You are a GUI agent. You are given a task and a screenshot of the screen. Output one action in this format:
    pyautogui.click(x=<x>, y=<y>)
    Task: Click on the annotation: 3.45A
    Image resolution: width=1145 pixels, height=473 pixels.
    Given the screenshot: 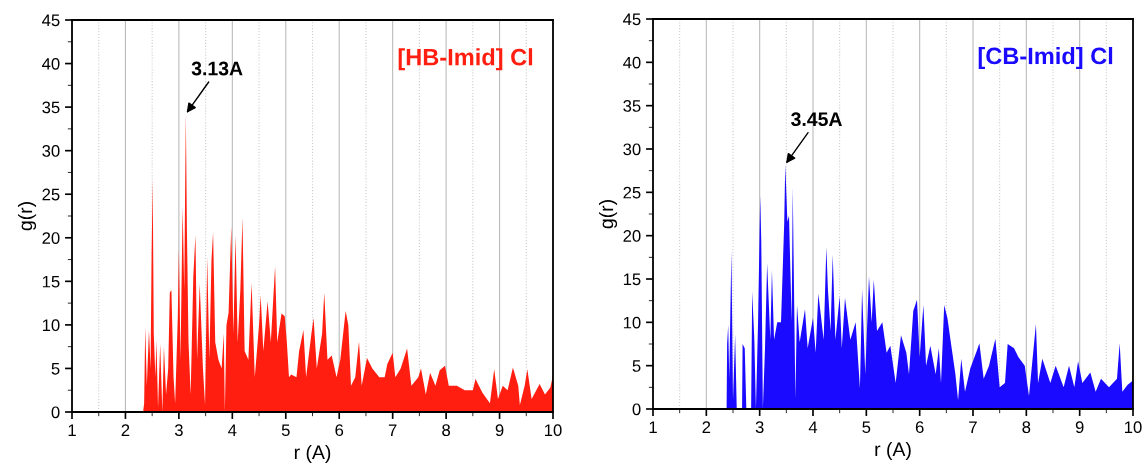 What is the action you would take?
    pyautogui.click(x=816, y=119)
    